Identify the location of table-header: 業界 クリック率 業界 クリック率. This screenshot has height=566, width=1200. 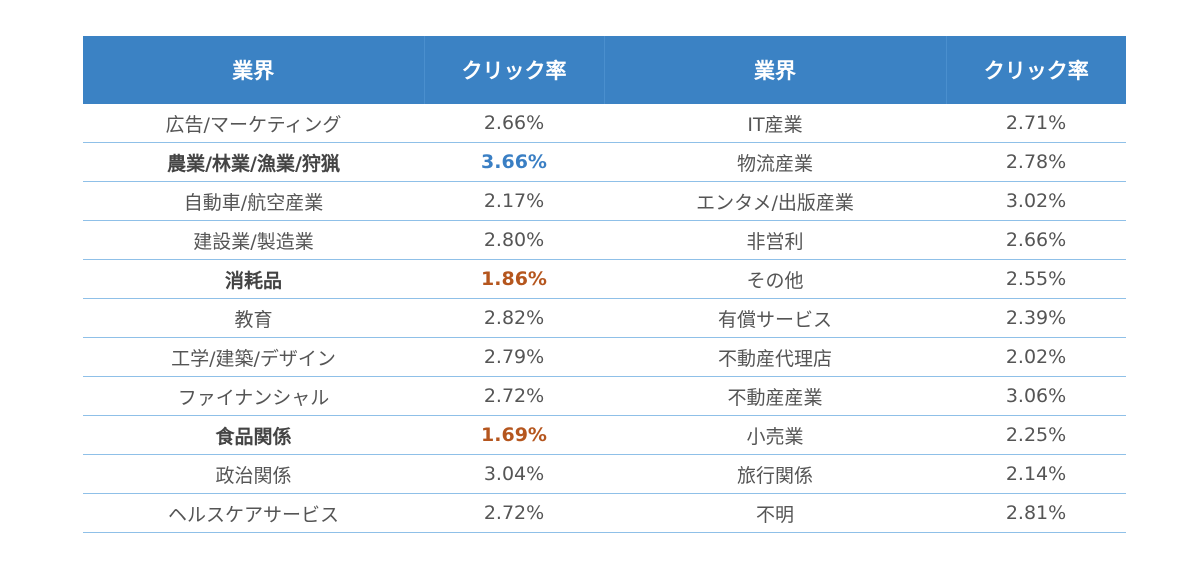
(604, 70).